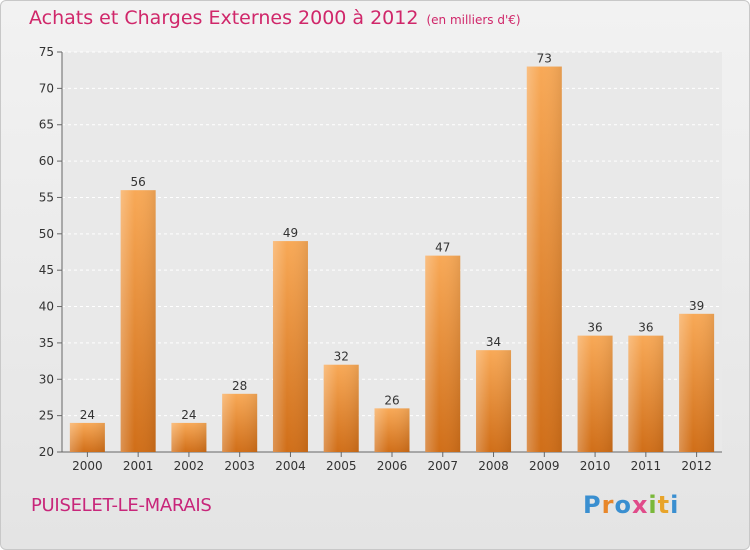 Image resolution: width=750 pixels, height=550 pixels. I want to click on bar-shade-2012, so click(697, 382).